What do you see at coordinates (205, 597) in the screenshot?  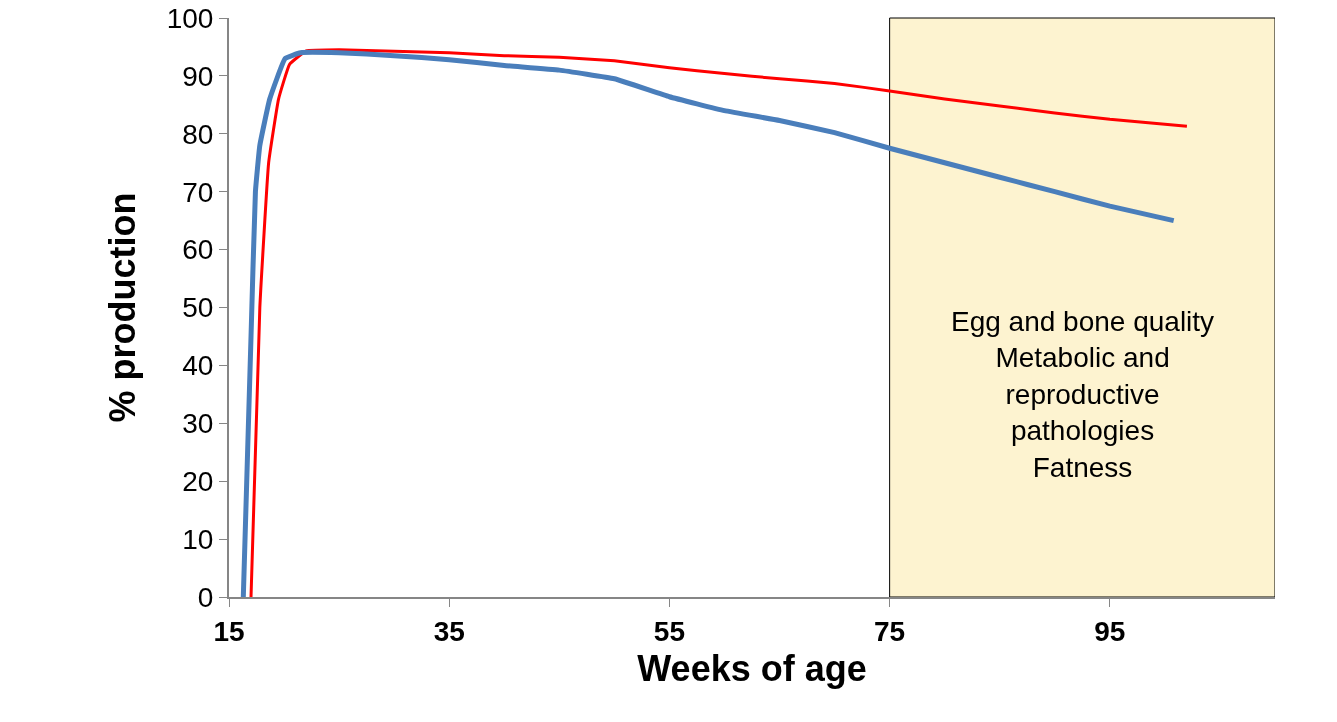 I see `y-tick-label: 0` at bounding box center [205, 597].